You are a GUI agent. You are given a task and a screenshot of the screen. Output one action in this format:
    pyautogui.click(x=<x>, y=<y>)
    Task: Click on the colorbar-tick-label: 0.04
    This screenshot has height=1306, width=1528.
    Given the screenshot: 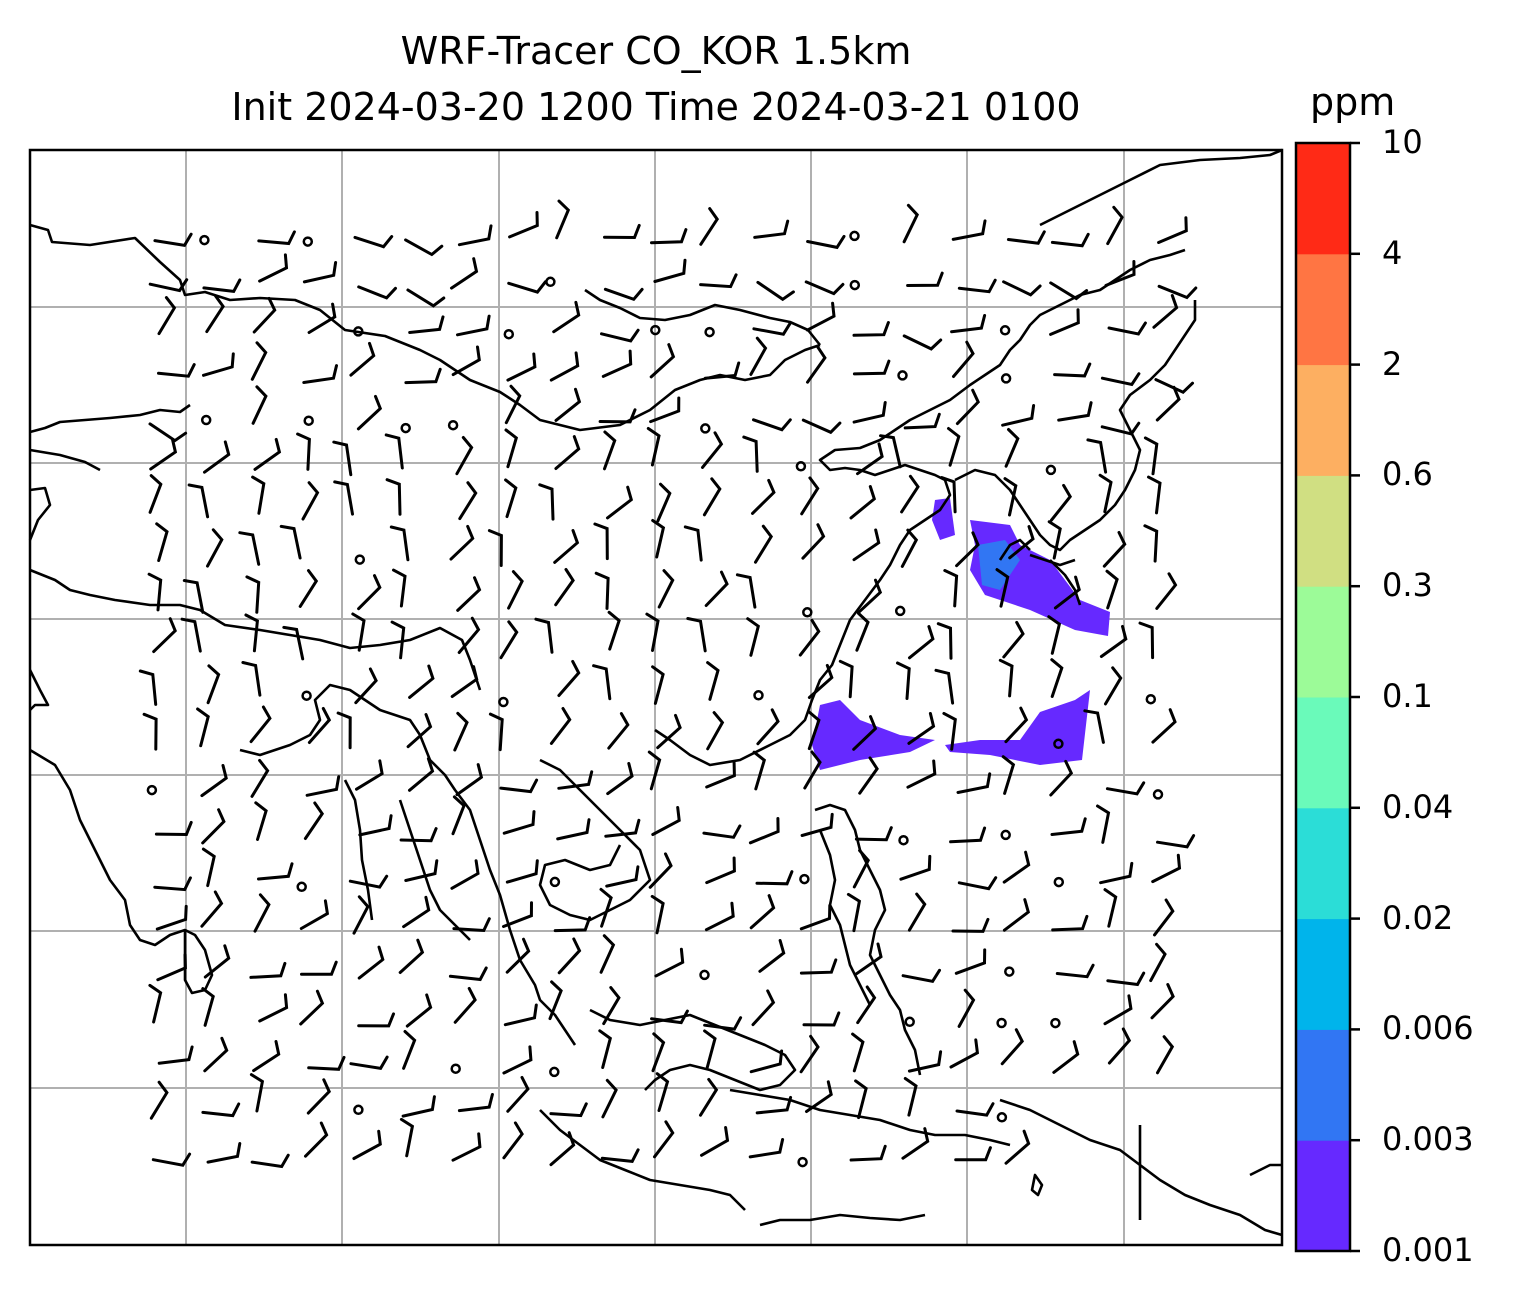 What is the action you would take?
    pyautogui.click(x=1418, y=806)
    